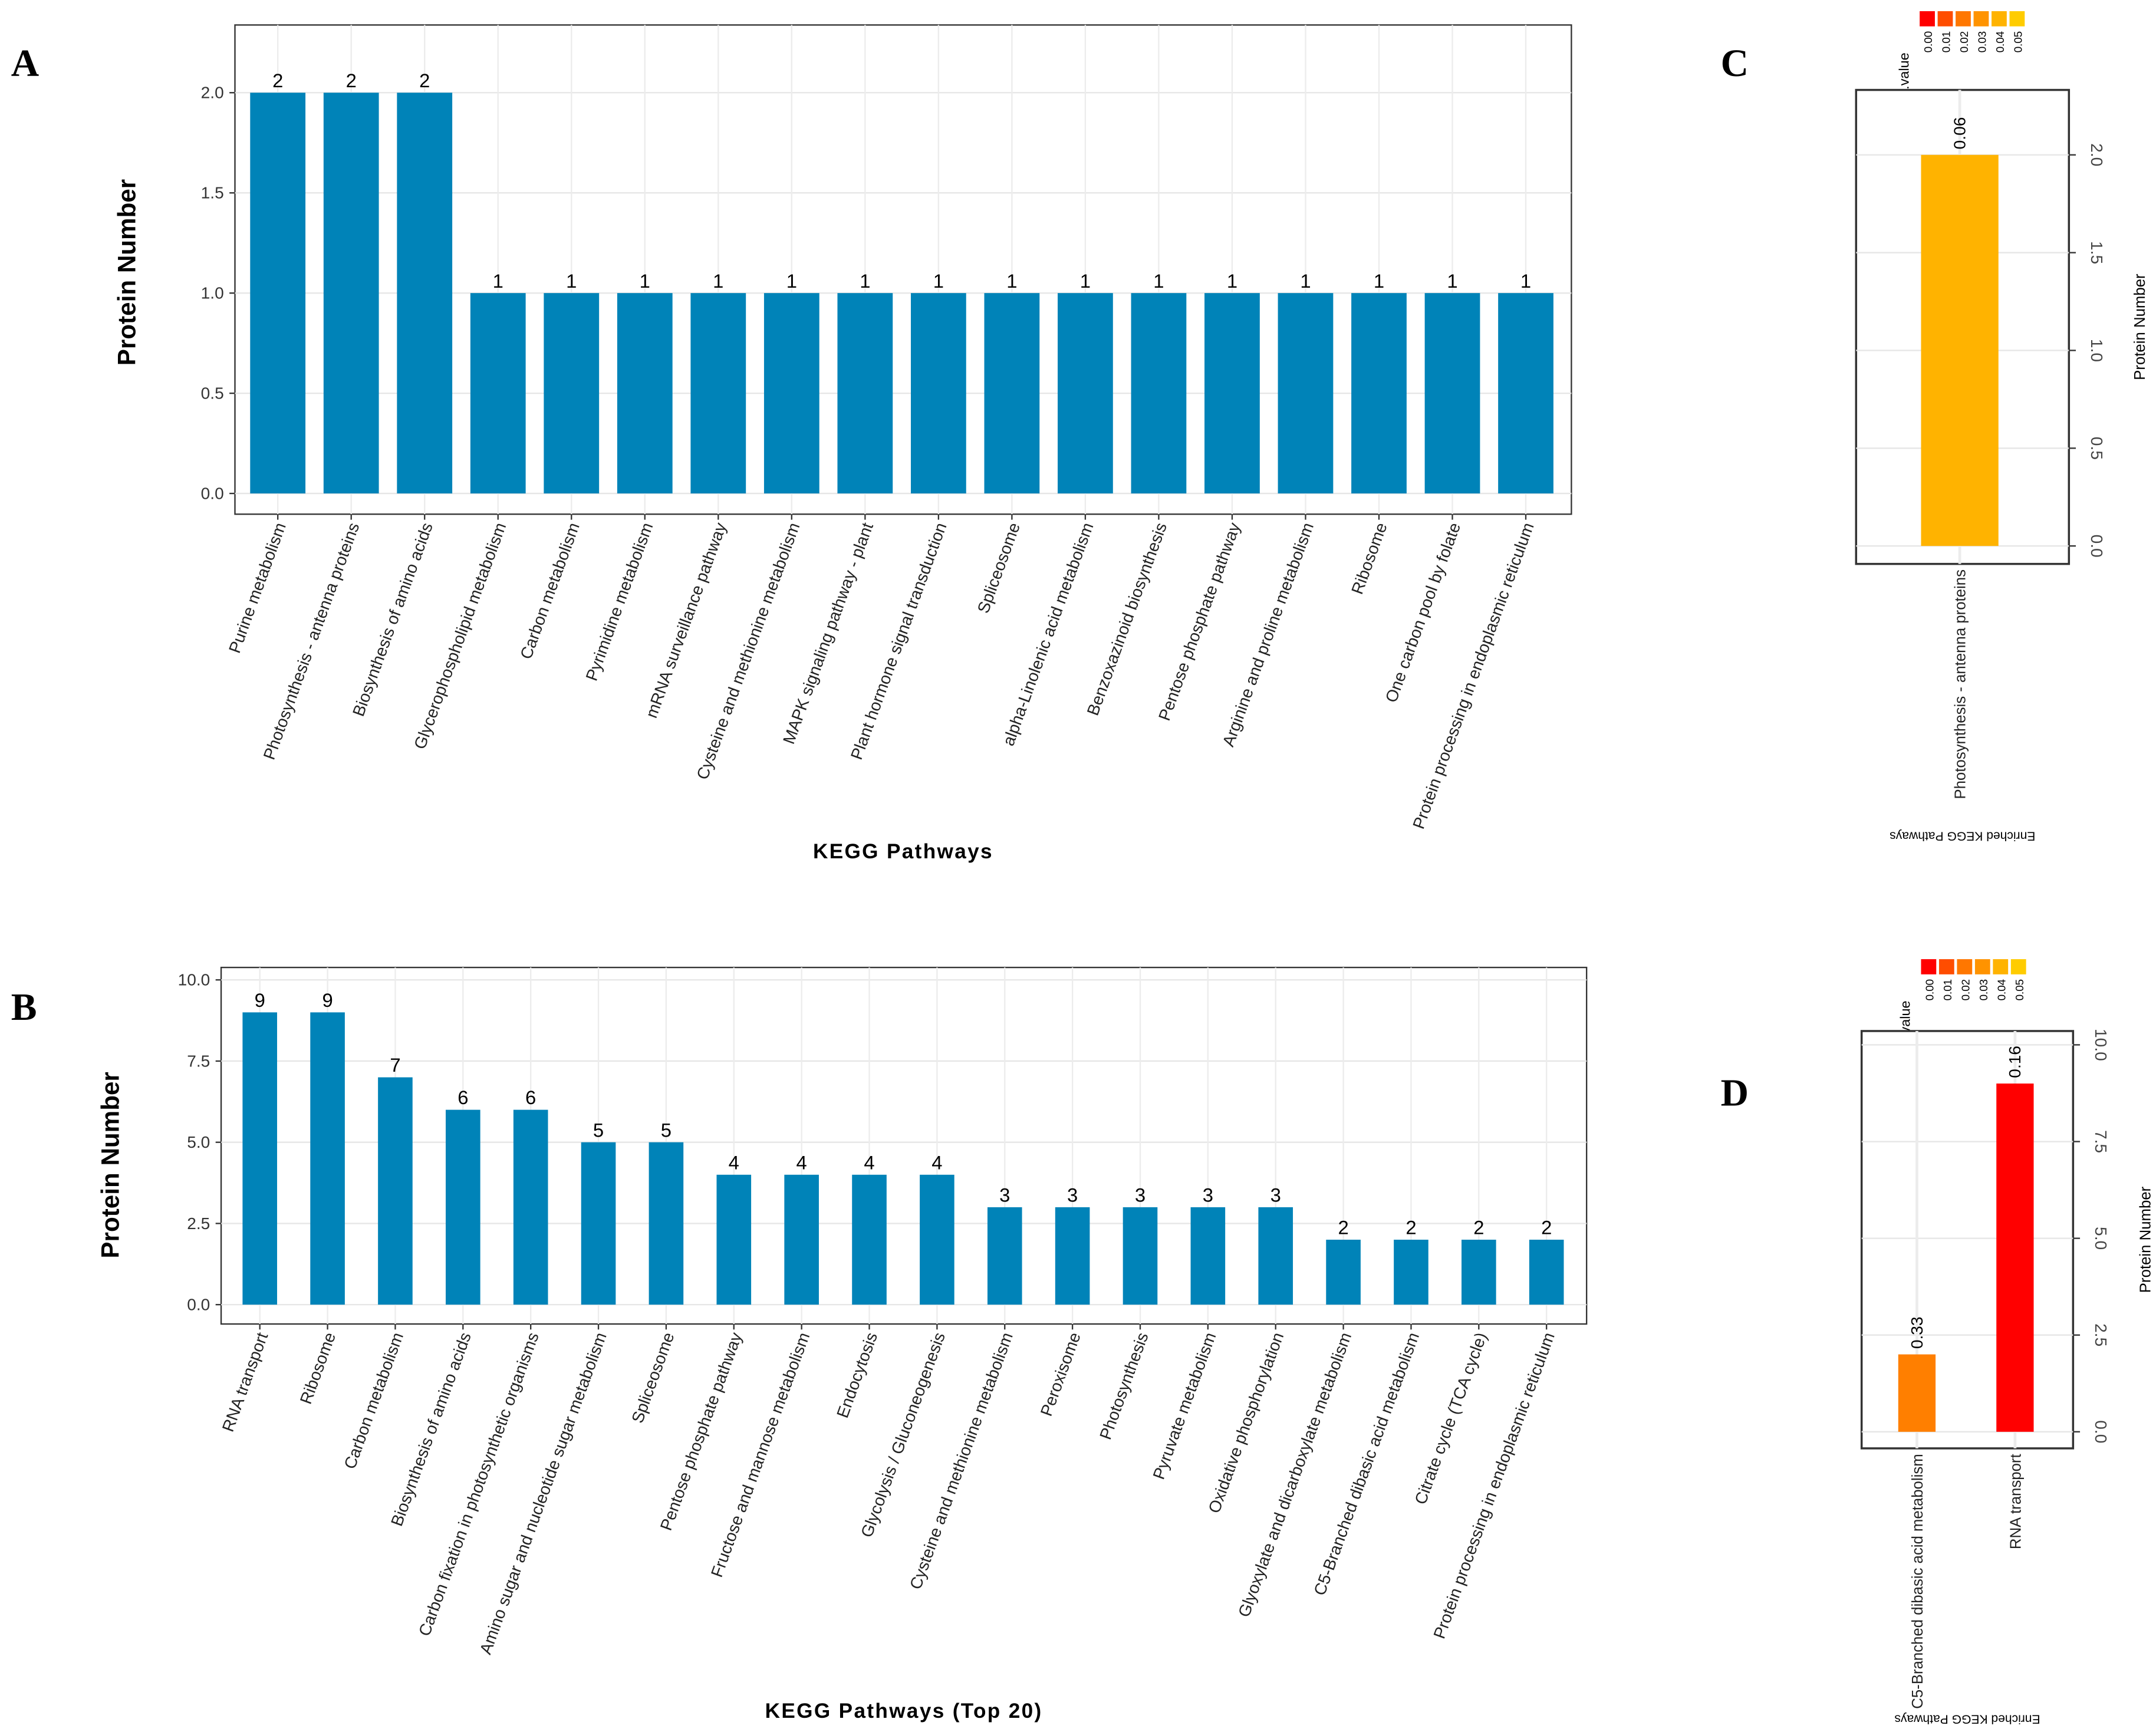 The image size is (2156, 1729). I want to click on legend-label: 0.04, so click(2000, 42).